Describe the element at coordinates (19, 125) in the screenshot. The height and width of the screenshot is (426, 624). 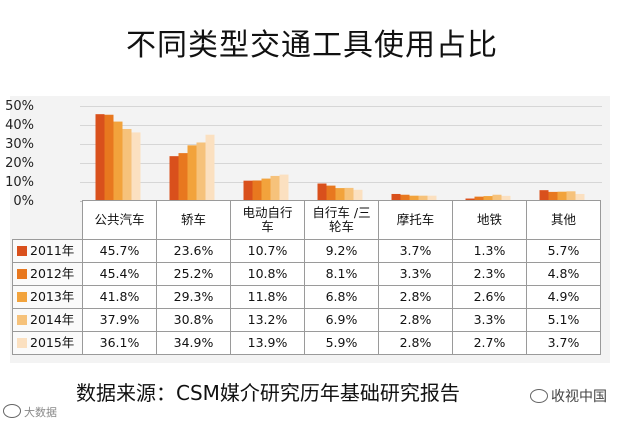
I see `y-tick-label: 40%` at that location.